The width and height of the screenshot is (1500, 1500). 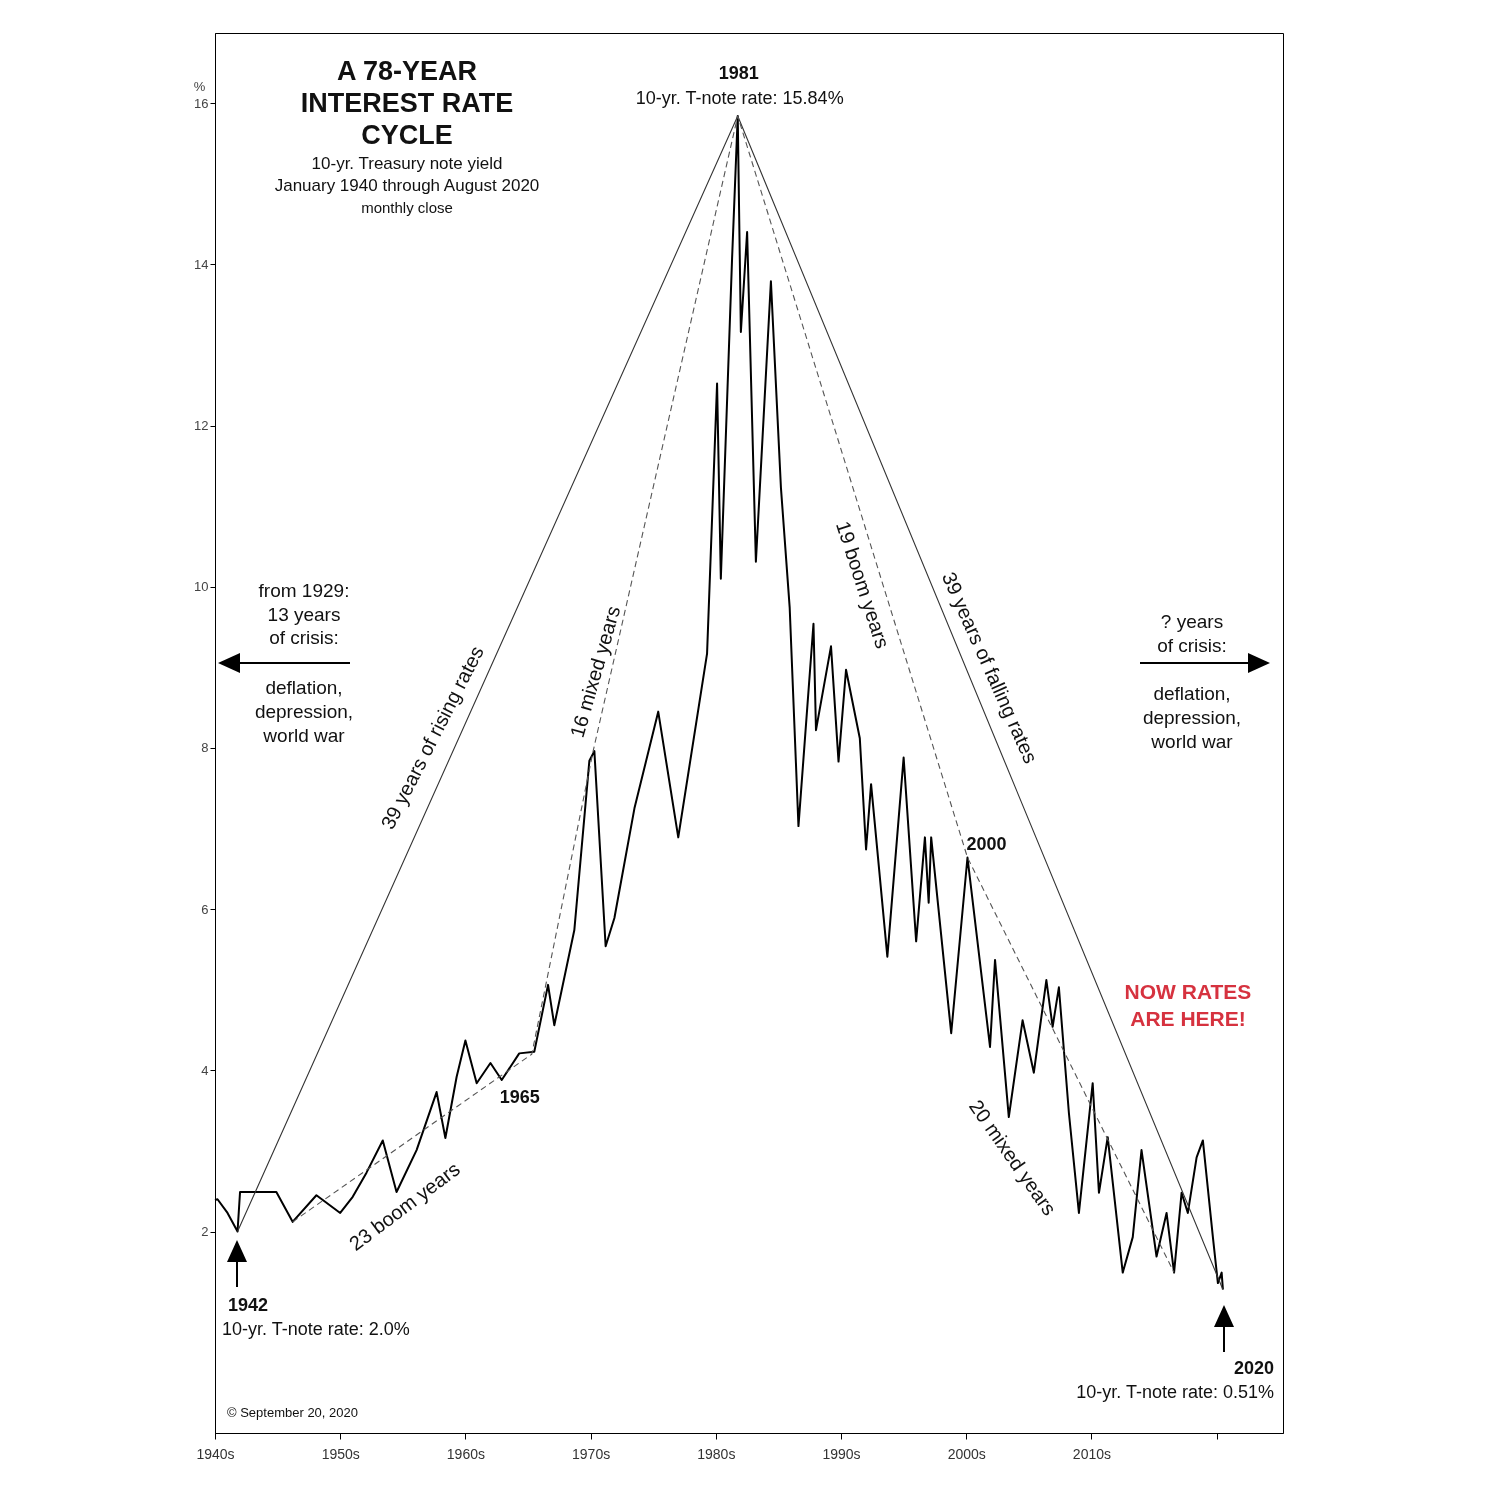 What do you see at coordinates (716, 1453) in the screenshot?
I see `x-tick-label: 1980s` at bounding box center [716, 1453].